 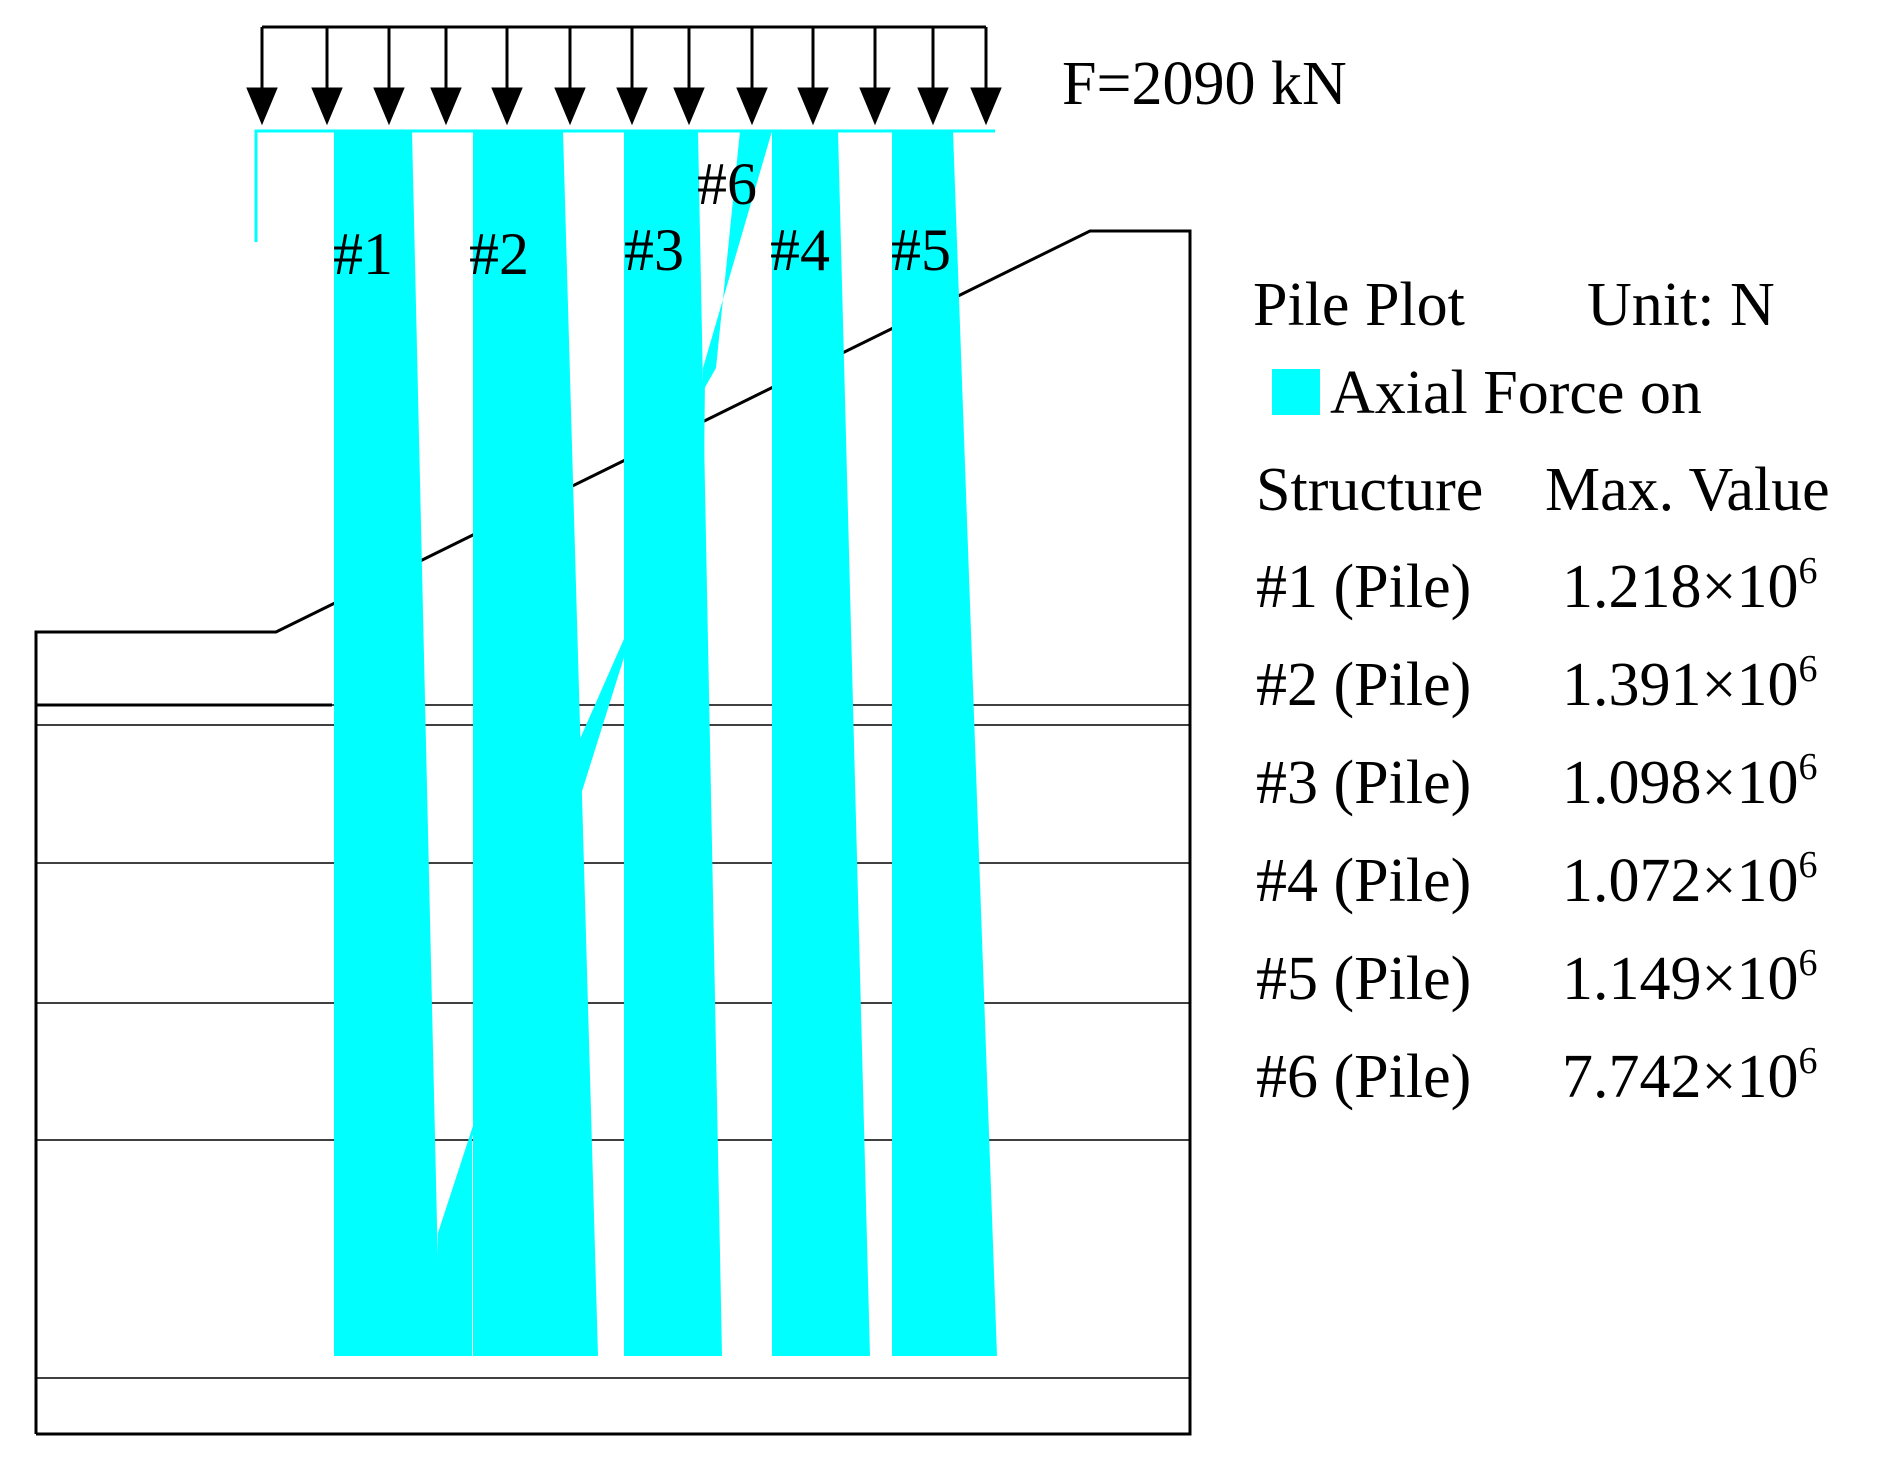 What do you see at coordinates (1689, 585) in the screenshot?
I see `legend-row-max-value: 1.218×10⁶` at bounding box center [1689, 585].